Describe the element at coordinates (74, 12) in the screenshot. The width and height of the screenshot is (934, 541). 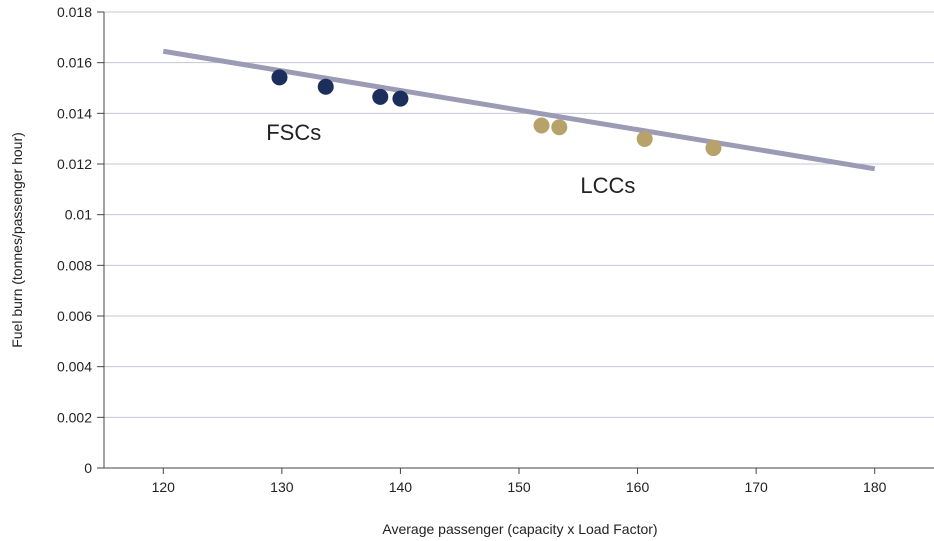
I see `y-tick-label: 0.018` at that location.